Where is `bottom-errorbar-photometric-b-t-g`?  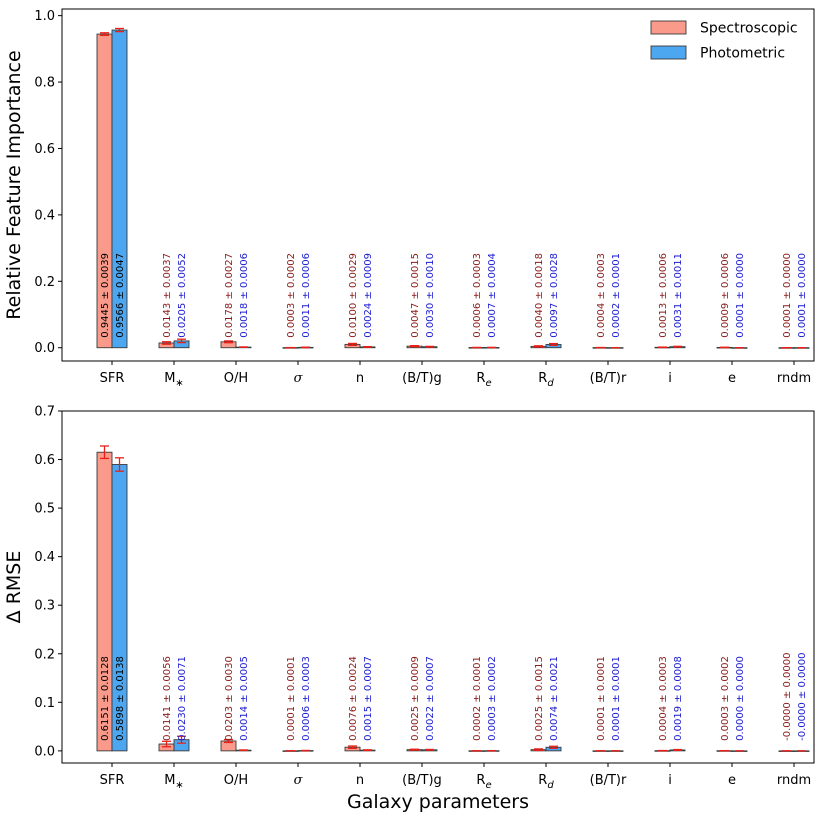
bottom-errorbar-photometric-b-t-g is located at coordinates (429, 749).